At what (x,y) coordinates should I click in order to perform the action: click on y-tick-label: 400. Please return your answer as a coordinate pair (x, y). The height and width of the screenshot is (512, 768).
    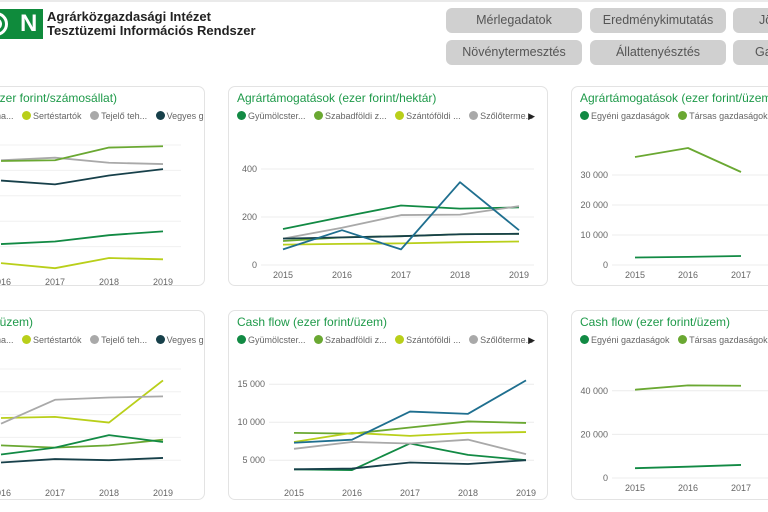
    Looking at the image, I should click on (249, 169).